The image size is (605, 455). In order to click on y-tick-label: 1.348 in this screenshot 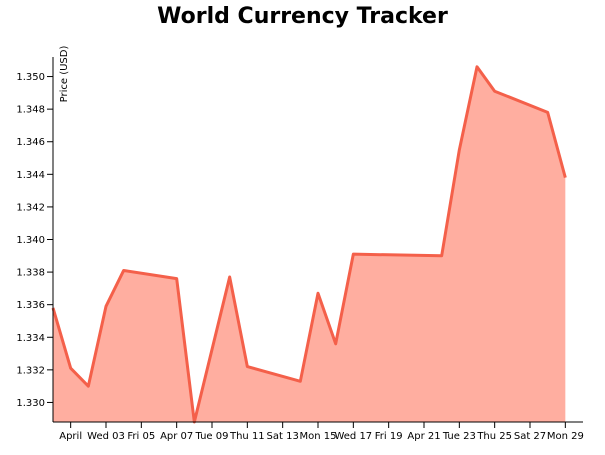, I will do `click(30, 110)`.